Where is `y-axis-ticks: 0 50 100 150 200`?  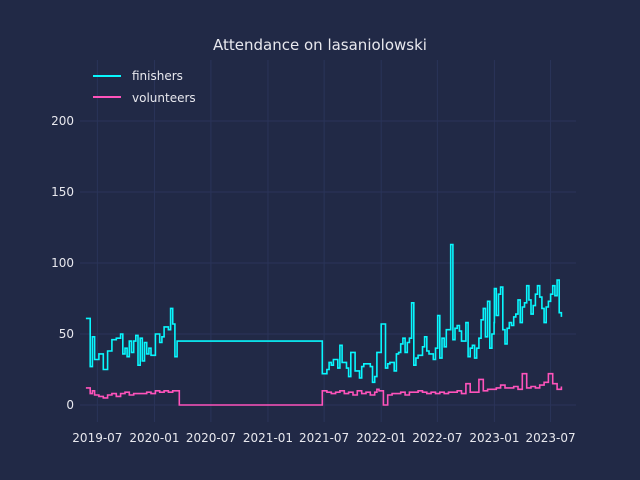 y-axis-ticks: 0 50 100 150 200 is located at coordinates (62, 263).